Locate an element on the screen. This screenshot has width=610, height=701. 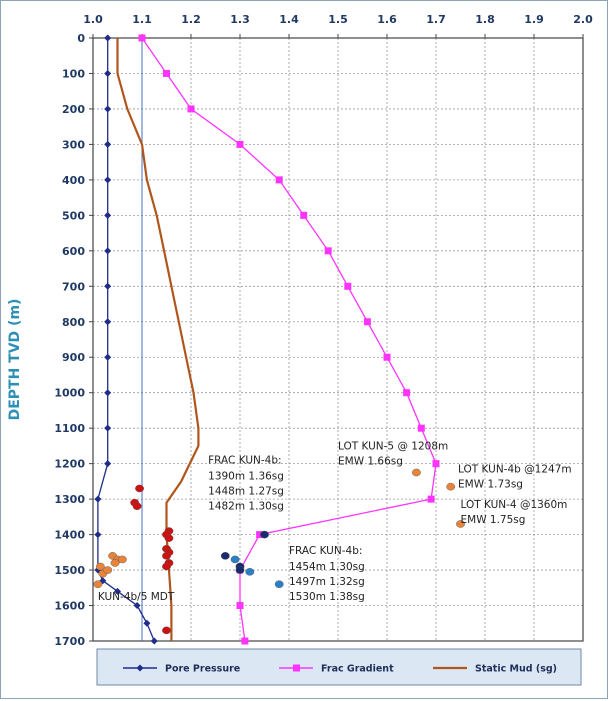
y-axis-title: DEPTH TVD (m) is located at coordinates (15, 360).